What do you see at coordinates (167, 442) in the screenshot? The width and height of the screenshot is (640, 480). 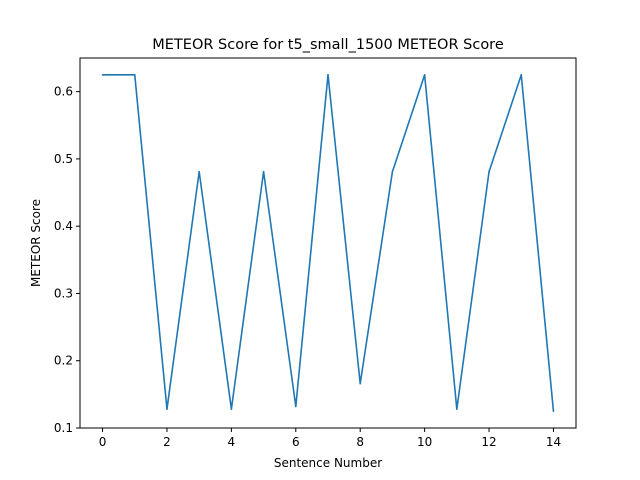 I see `x-tick-label: 2` at bounding box center [167, 442].